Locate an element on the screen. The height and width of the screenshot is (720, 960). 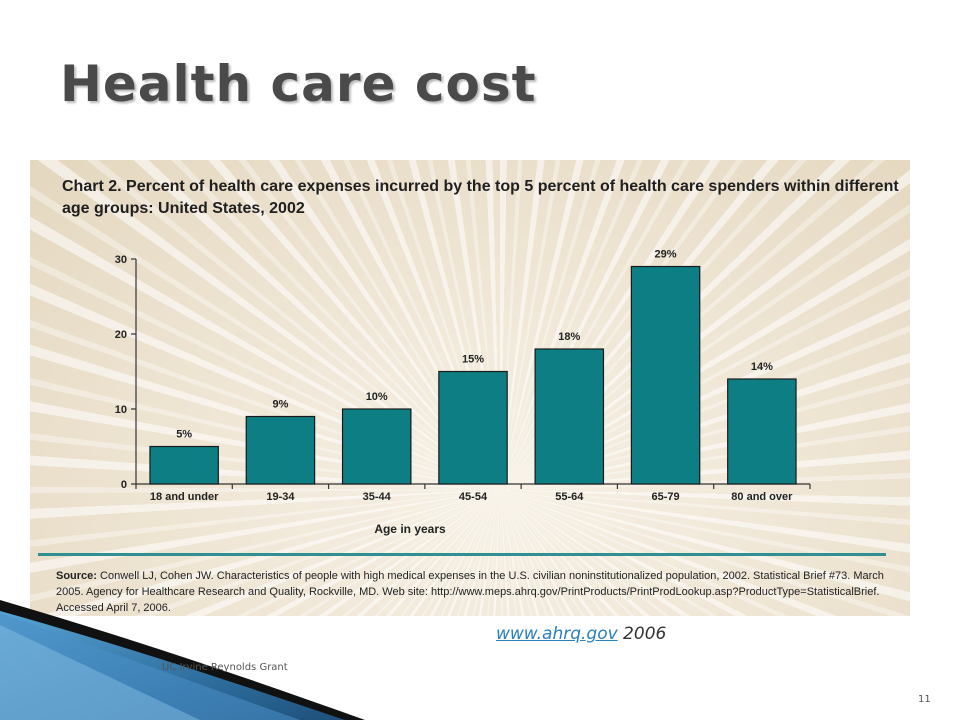
x-tick-label: 65-79 is located at coordinates (666, 497).